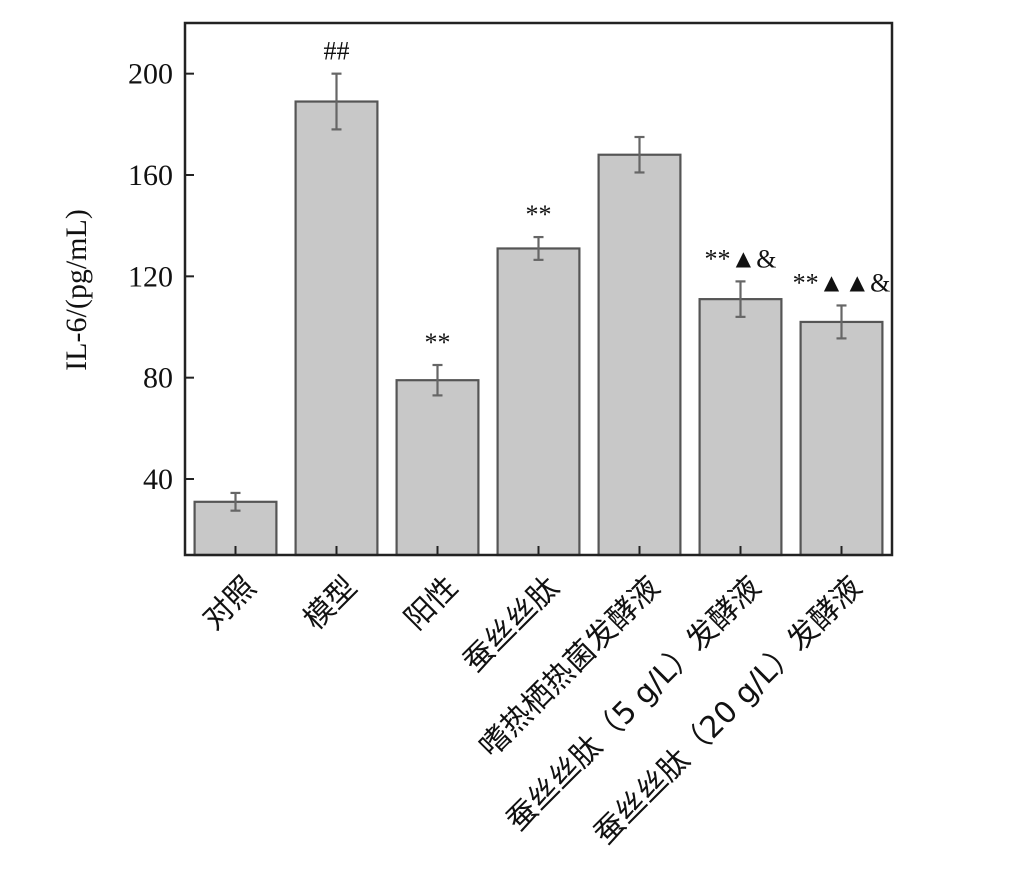 The image size is (1027, 875). What do you see at coordinates (330, 603) in the screenshot?
I see `x-tick-label: 模型` at bounding box center [330, 603].